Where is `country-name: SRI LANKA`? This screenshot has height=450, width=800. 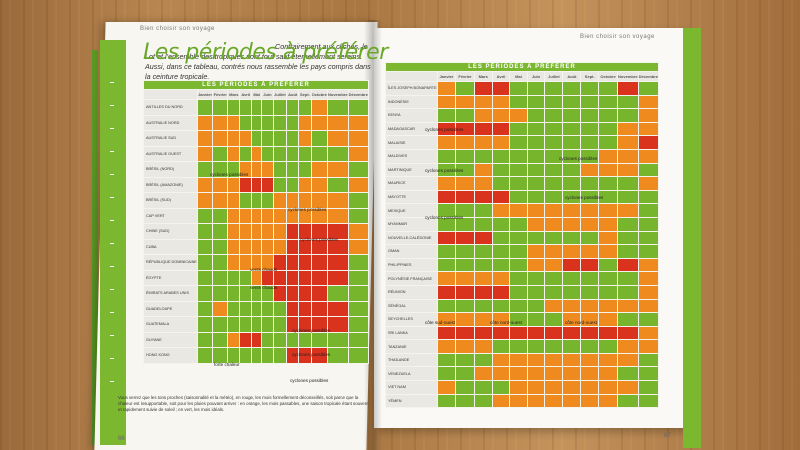
country-name: SRI LANKA is located at coordinates (411, 333).